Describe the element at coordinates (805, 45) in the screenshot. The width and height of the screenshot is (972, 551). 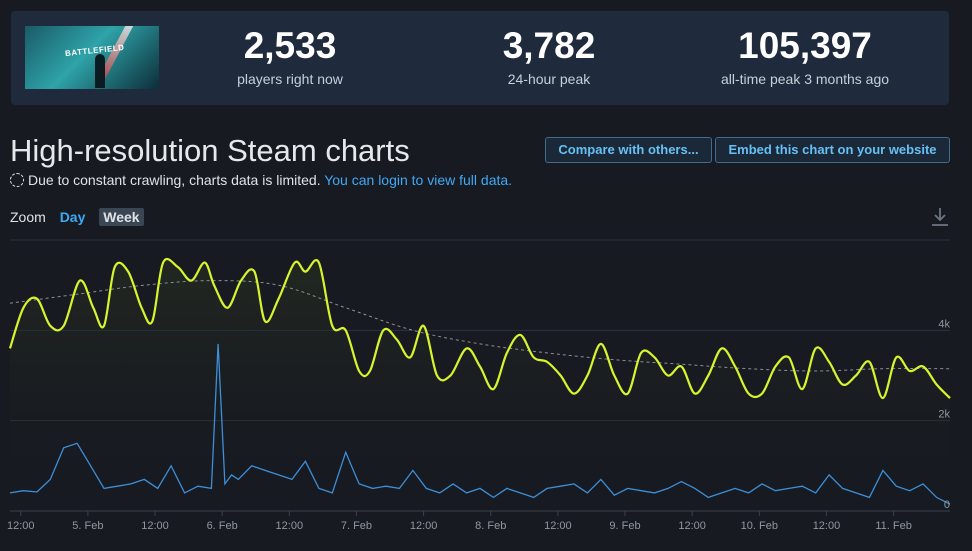
I see `all-time-peak-value: 105,397` at that location.